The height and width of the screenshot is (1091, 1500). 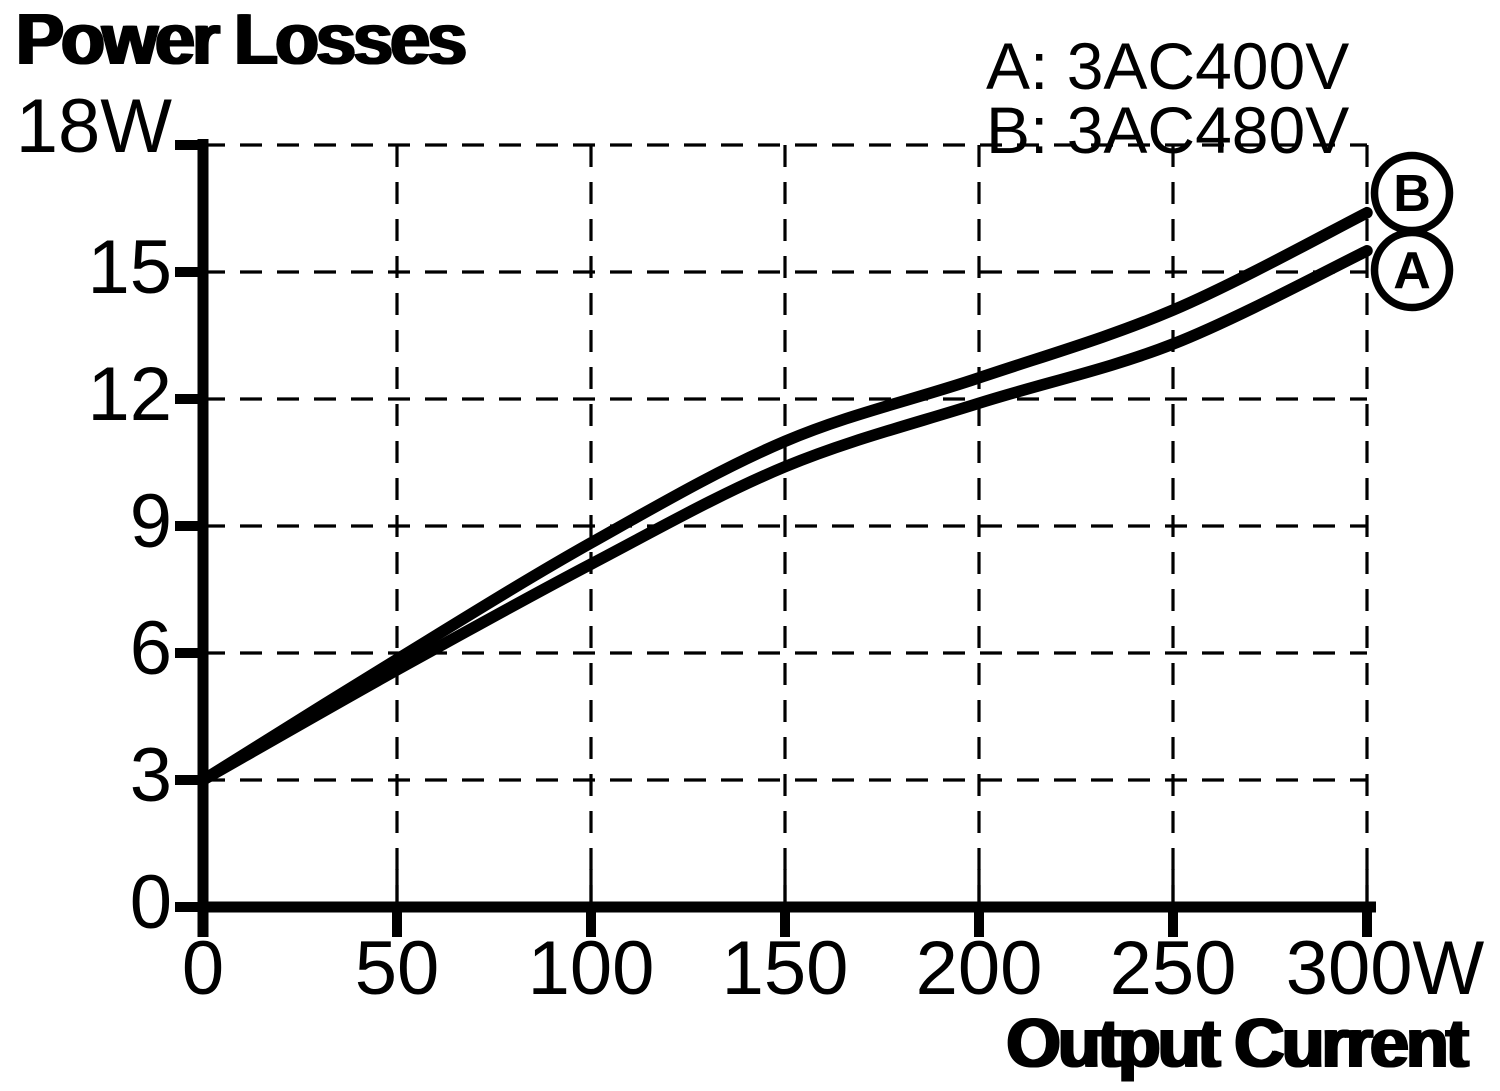 What do you see at coordinates (1385, 968) in the screenshot?
I see `x-axis-unit-tick-label: 300W` at bounding box center [1385, 968].